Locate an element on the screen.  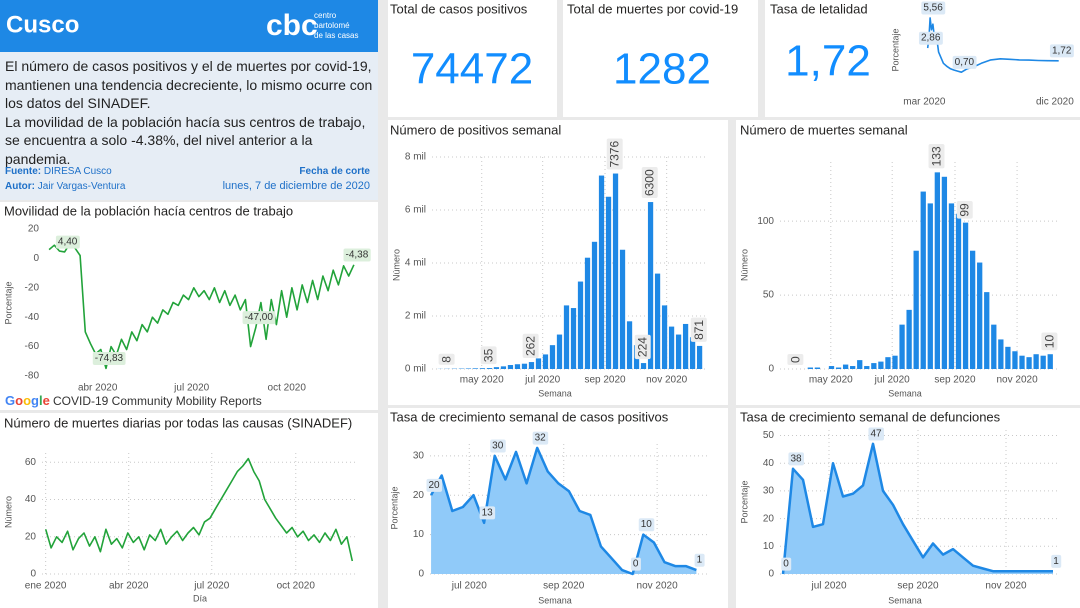
kpi-title: Total de muertes por covid-19 is located at coordinates (652, 8).